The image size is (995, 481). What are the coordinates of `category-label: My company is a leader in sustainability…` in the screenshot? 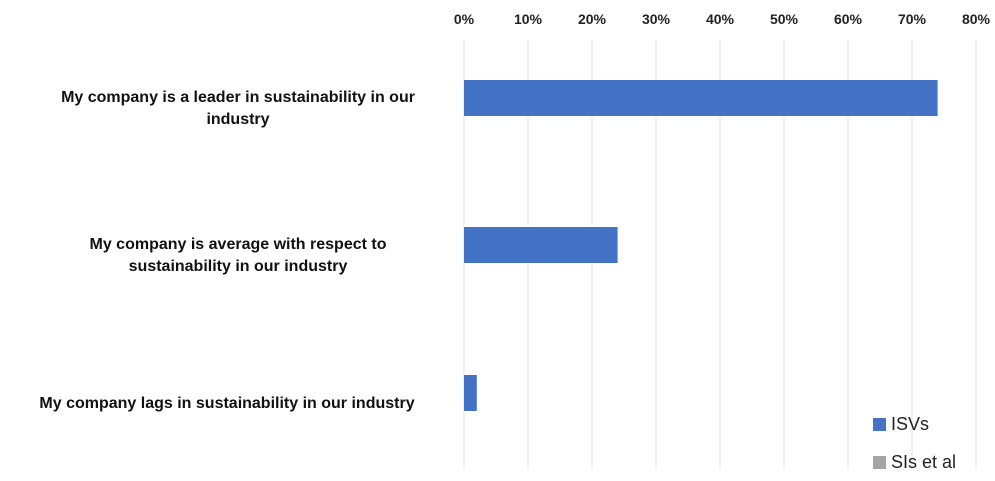 It's located at (238, 108).